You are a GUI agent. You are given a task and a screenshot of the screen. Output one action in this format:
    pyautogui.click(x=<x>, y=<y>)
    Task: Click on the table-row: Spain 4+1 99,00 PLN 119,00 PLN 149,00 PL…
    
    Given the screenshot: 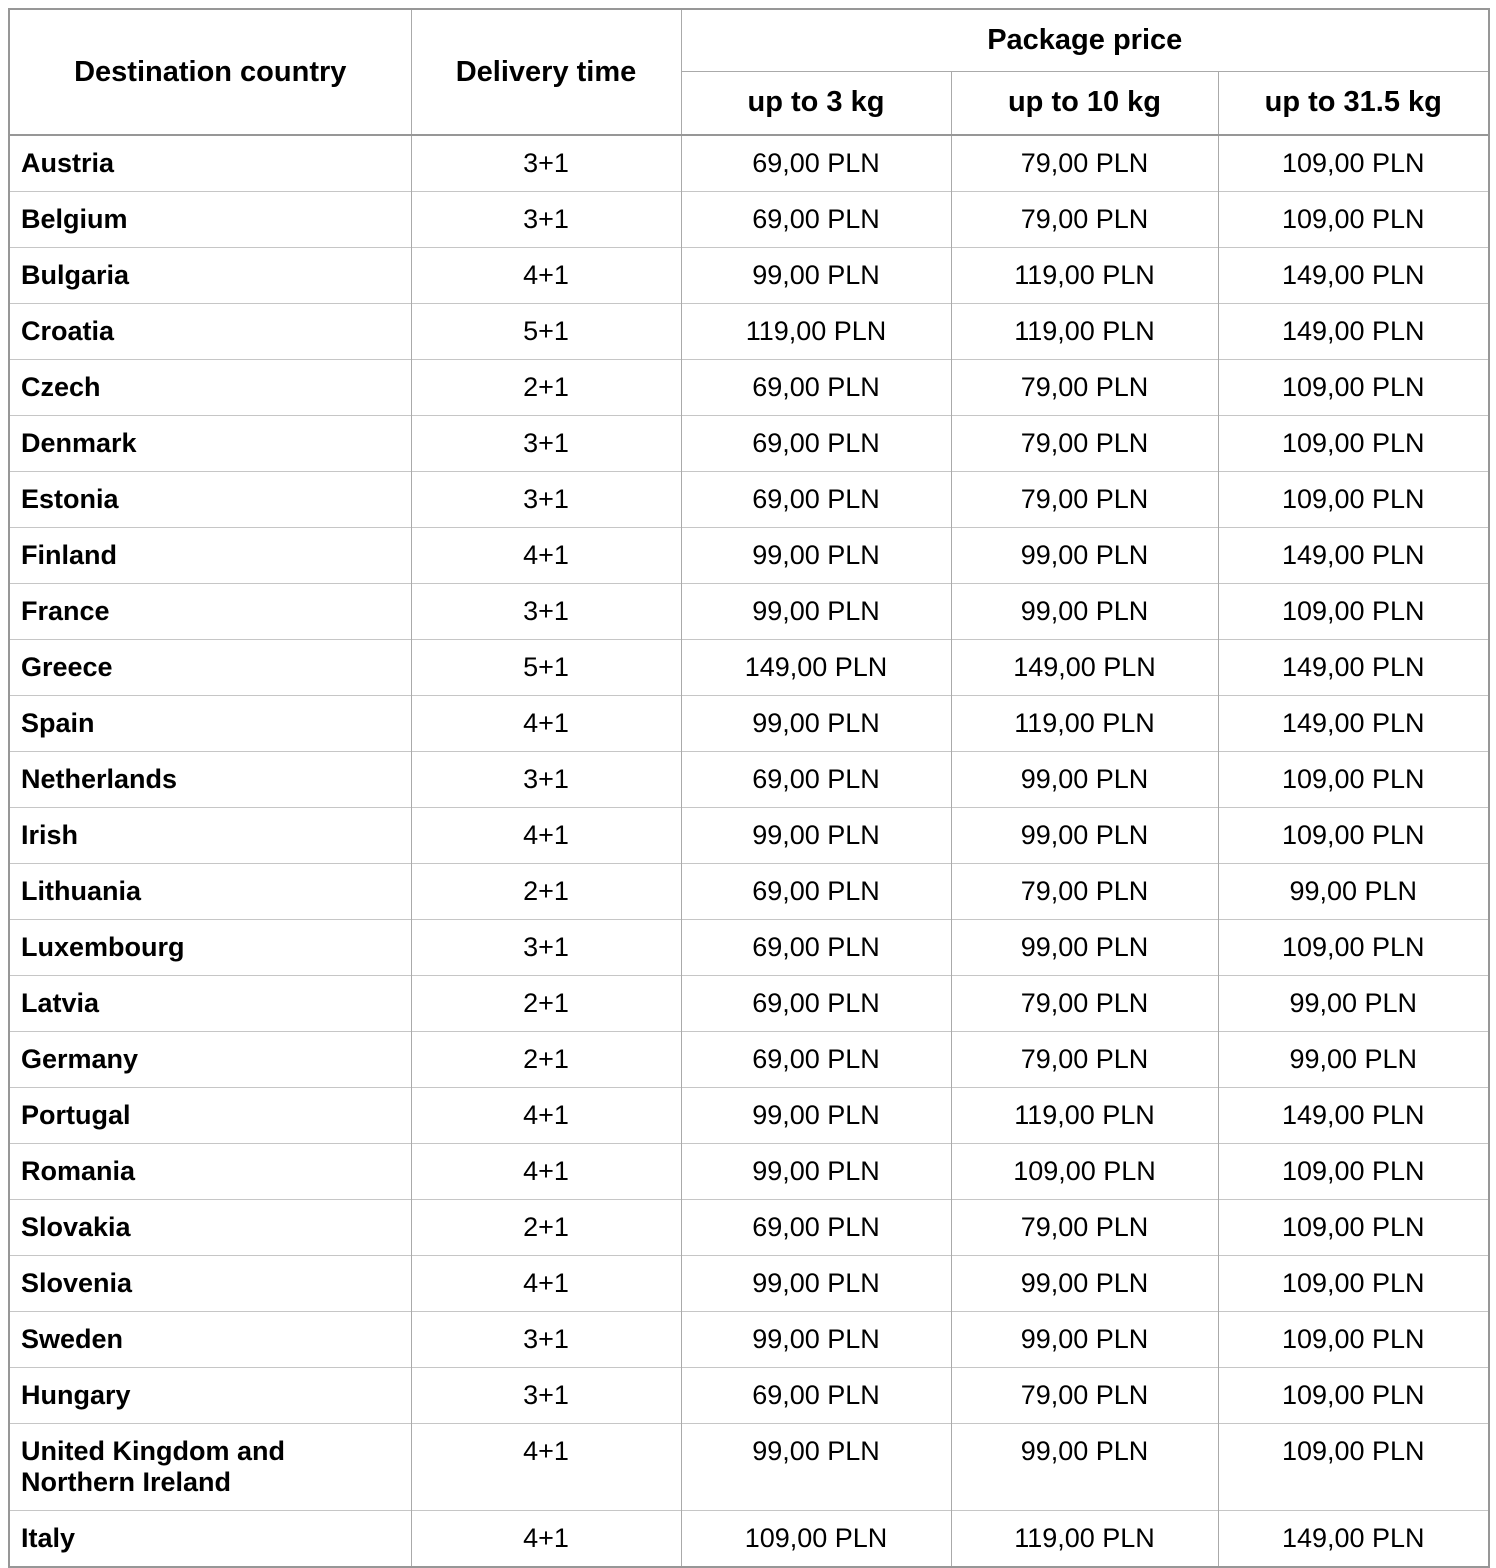 What is the action you would take?
    pyautogui.click(x=748, y=723)
    